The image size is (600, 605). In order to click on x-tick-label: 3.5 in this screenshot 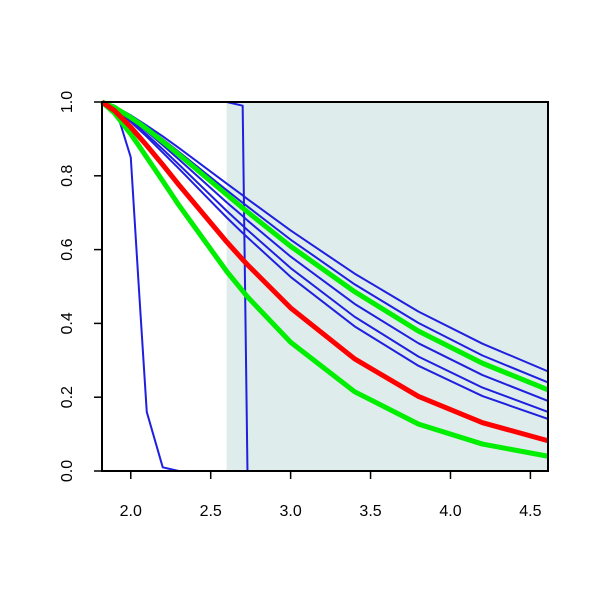, I will do `click(370, 511)`.